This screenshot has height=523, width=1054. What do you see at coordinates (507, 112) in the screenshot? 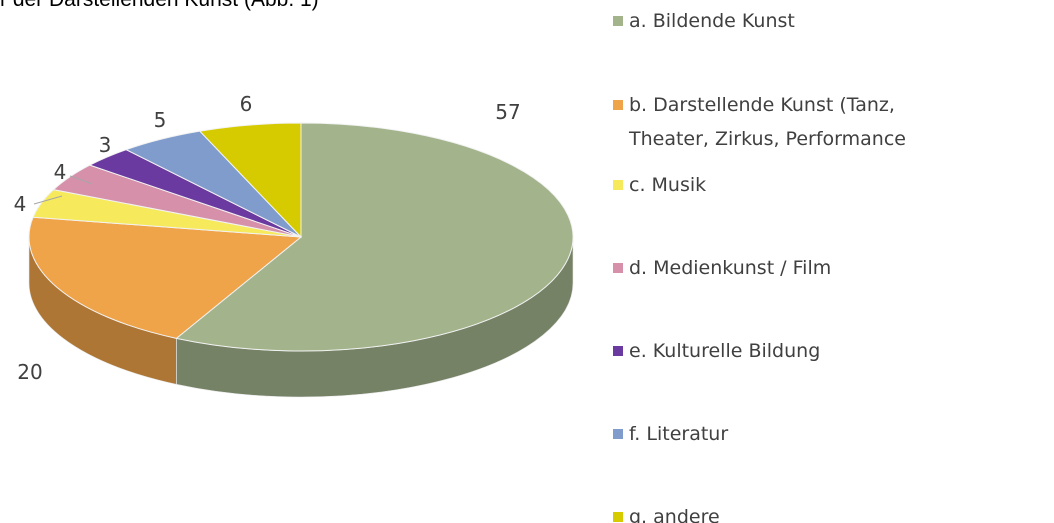
I see `data-label: 57` at bounding box center [507, 112].